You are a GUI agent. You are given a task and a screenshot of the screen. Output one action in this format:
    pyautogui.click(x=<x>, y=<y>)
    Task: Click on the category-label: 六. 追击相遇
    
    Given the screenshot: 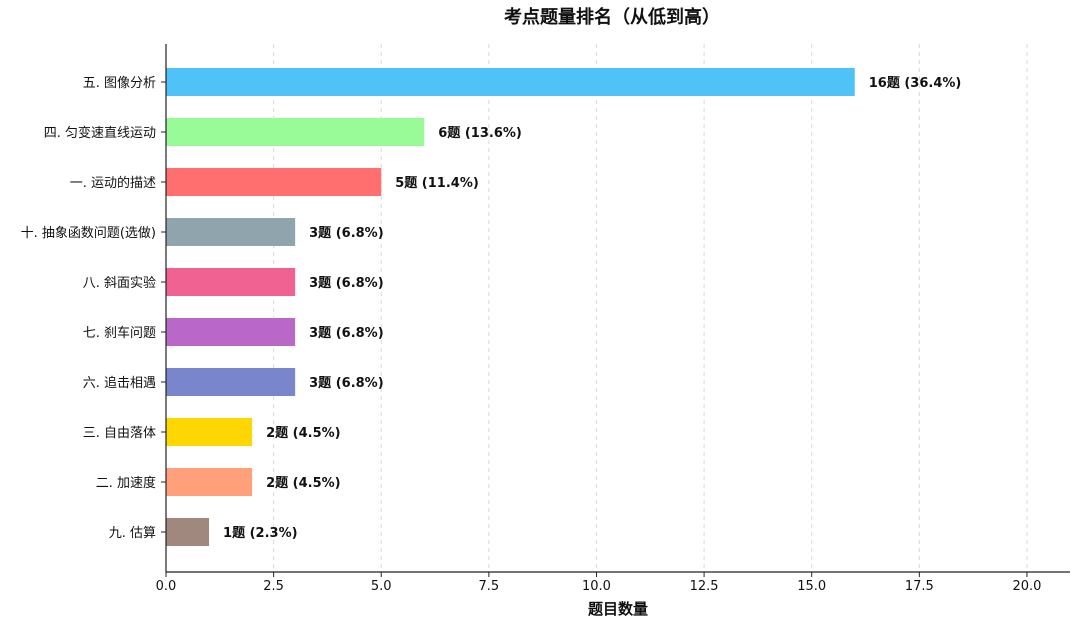 What is the action you would take?
    pyautogui.click(x=119, y=383)
    